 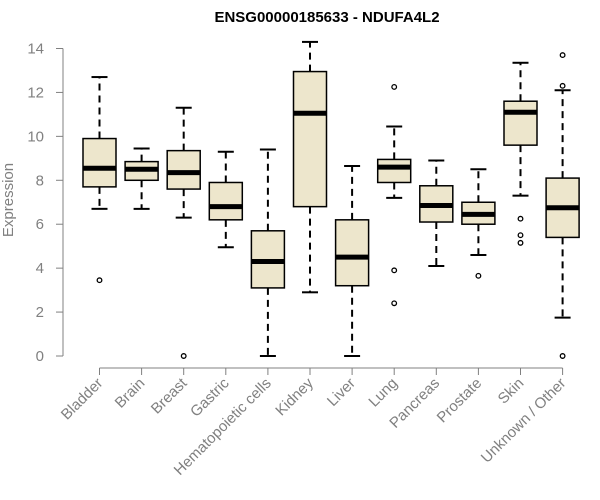 What do you see at coordinates (35, 92) in the screenshot?
I see `y-tick-label: 12` at bounding box center [35, 92].